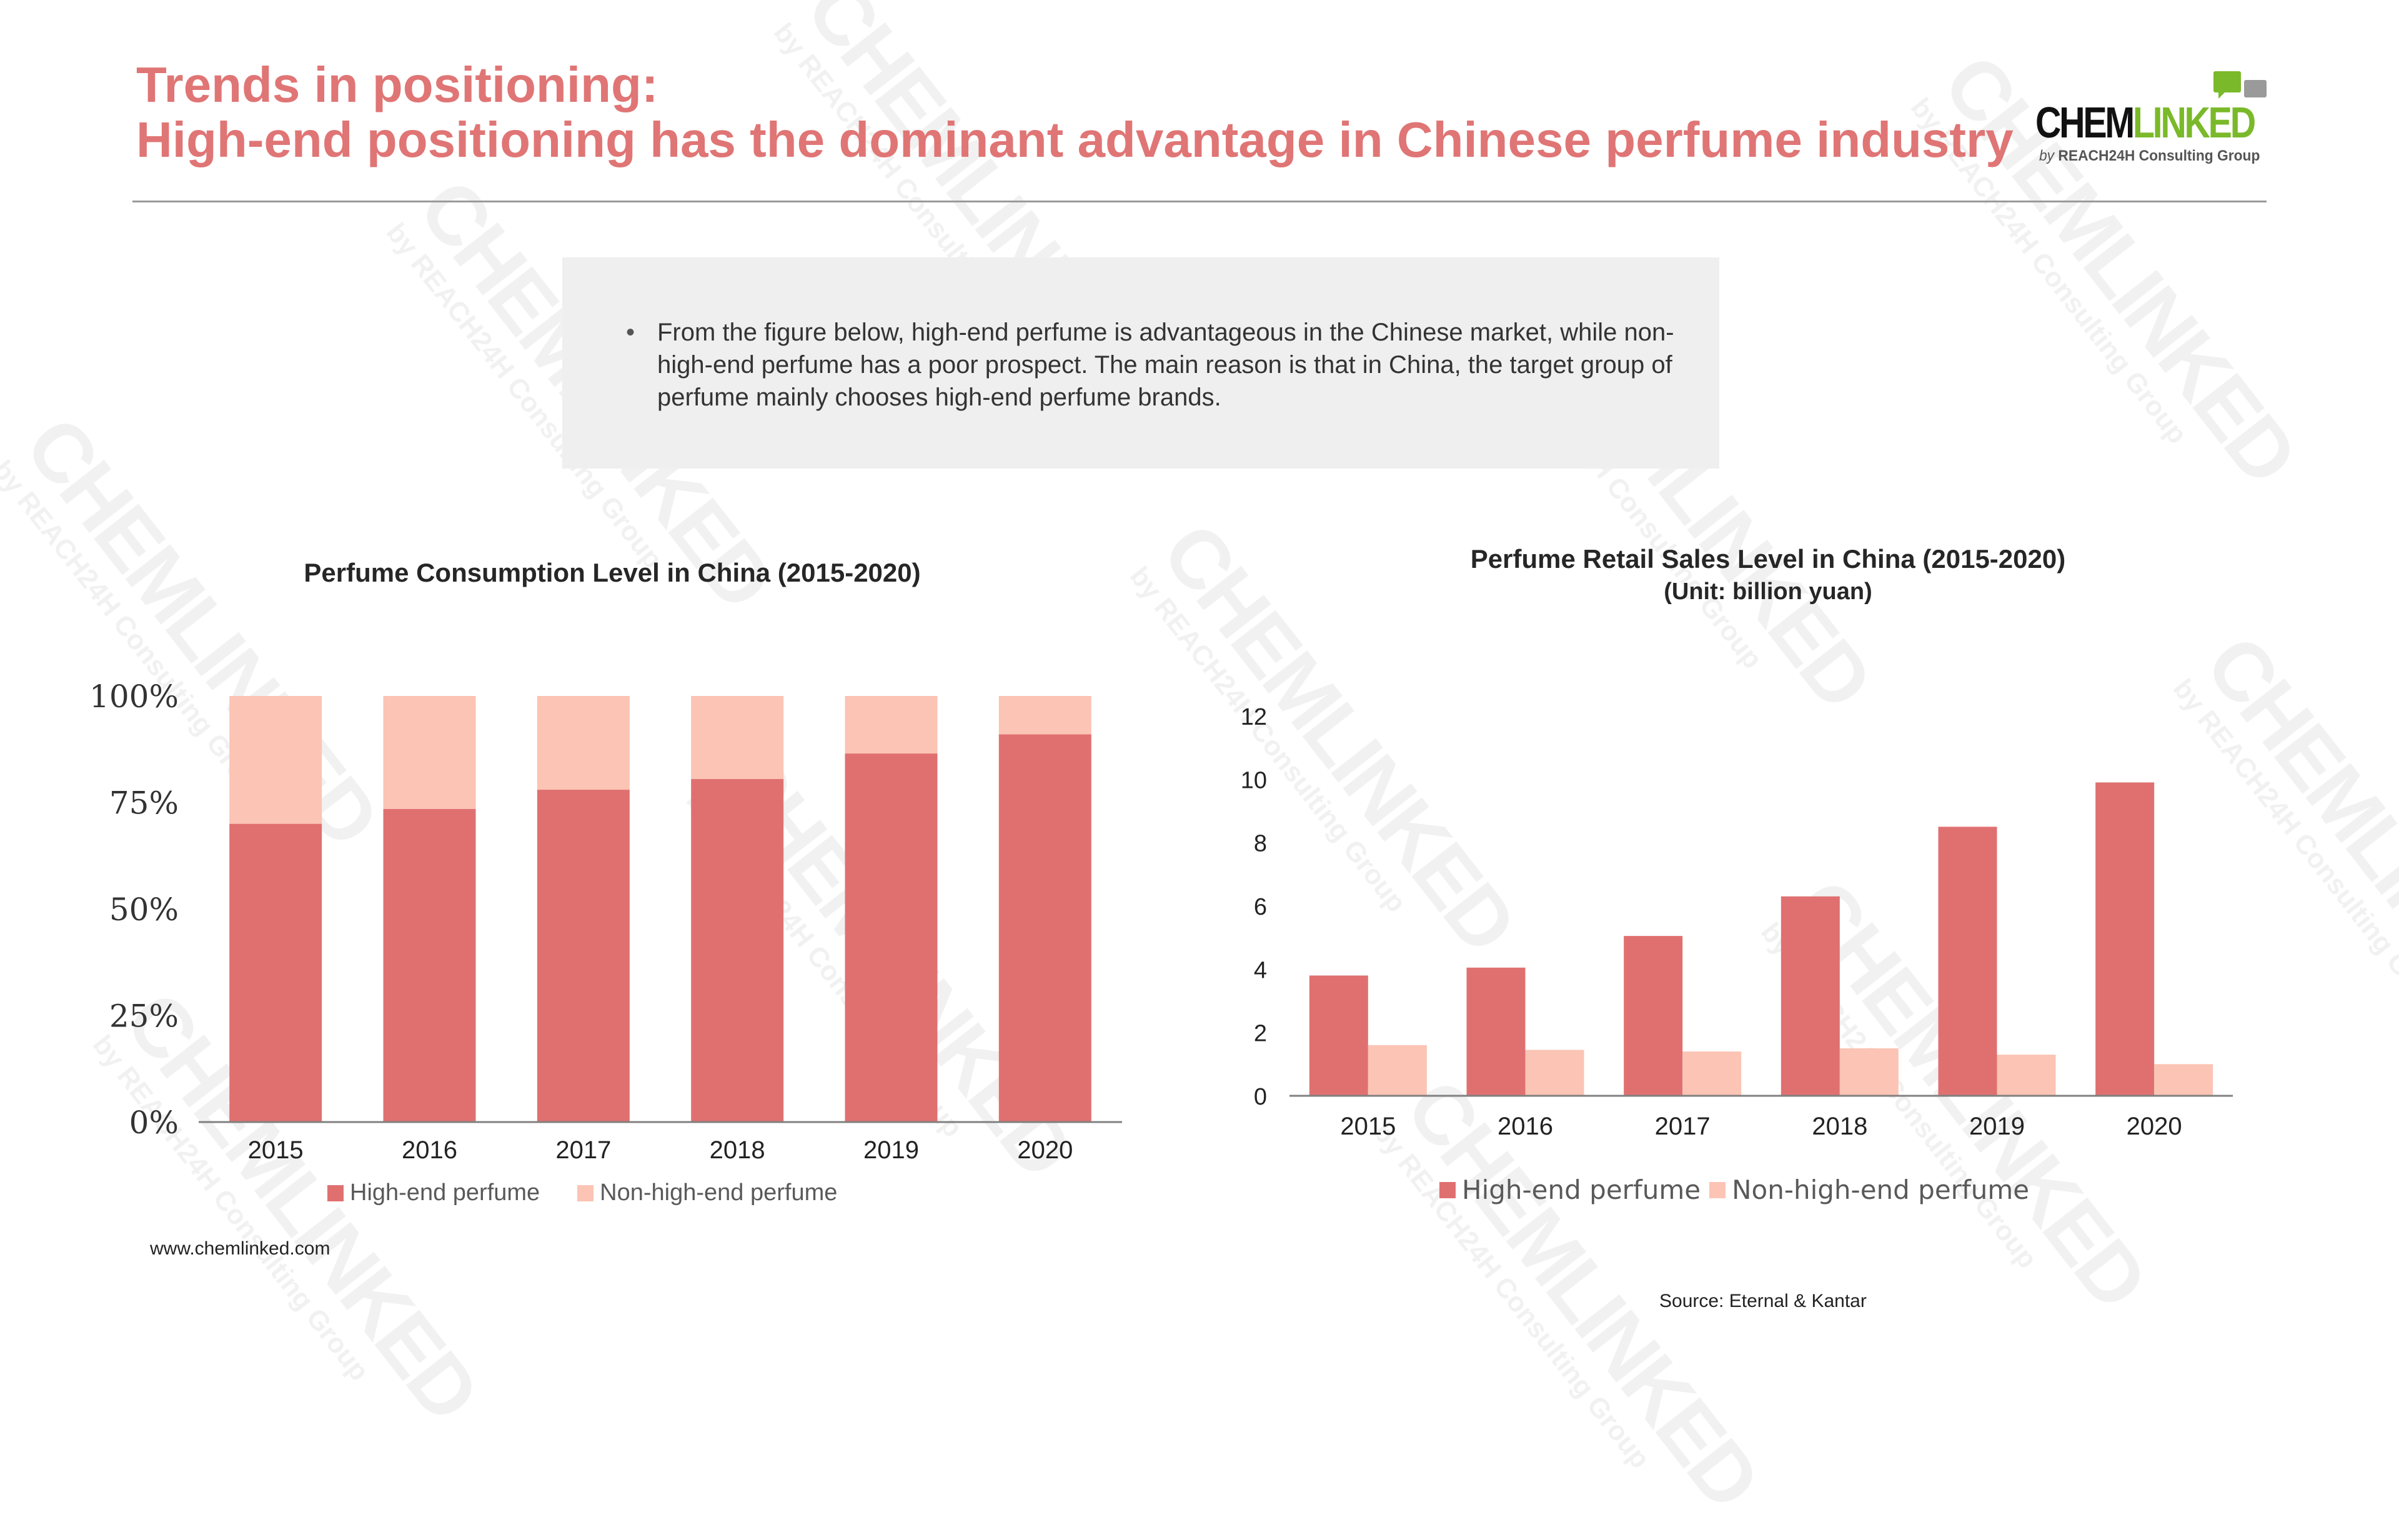 This screenshot has height=1540, width=2399. I want to click on chart-1-legend: High-end perfume Non-high-end perfume, so click(582, 1193).